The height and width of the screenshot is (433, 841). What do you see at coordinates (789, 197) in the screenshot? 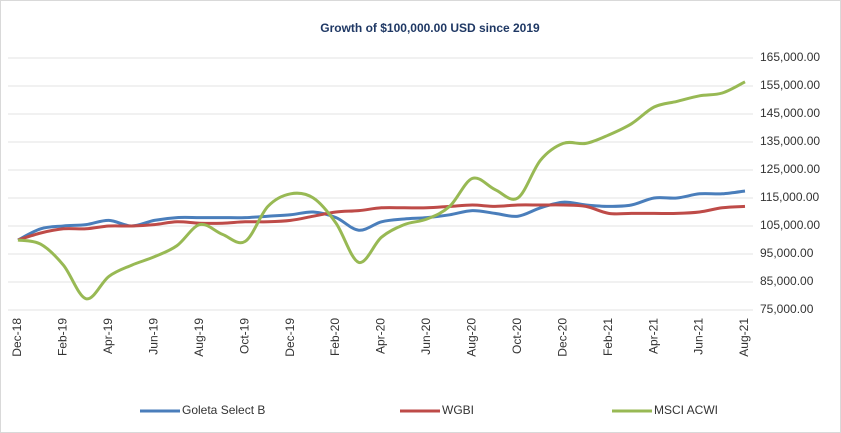
I see `y-tick-label: 115,000.00` at bounding box center [789, 197].